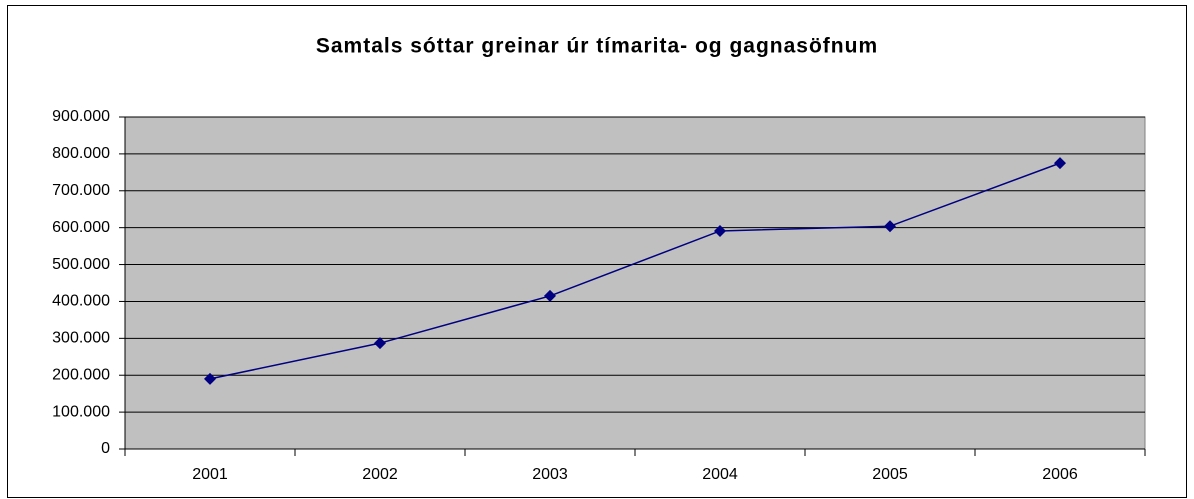 The height and width of the screenshot is (499, 1194). What do you see at coordinates (81, 153) in the screenshot?
I see `y-tick-label: 800.000` at bounding box center [81, 153].